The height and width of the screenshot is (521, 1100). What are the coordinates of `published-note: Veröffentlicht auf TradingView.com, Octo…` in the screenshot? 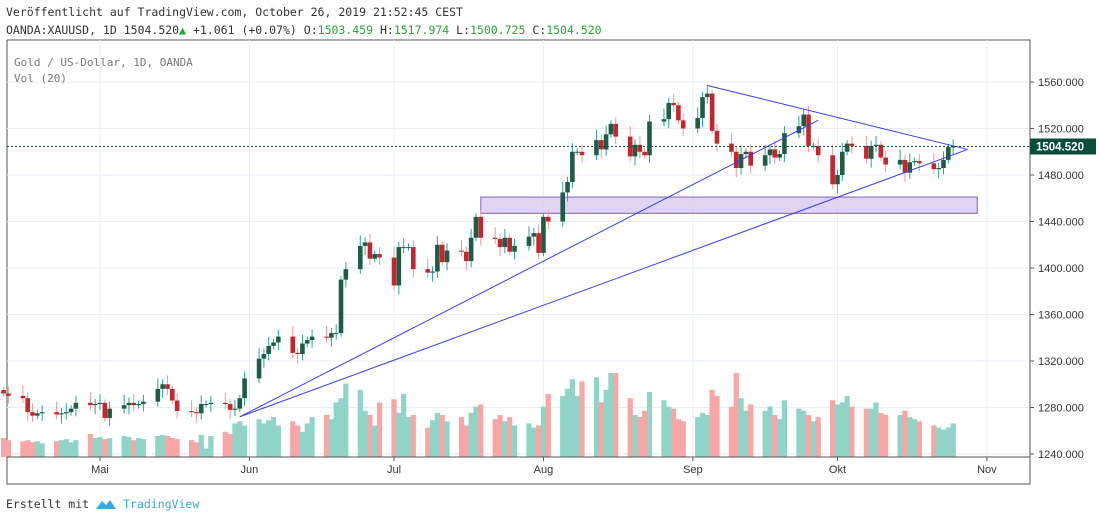 It's located at (234, 12).